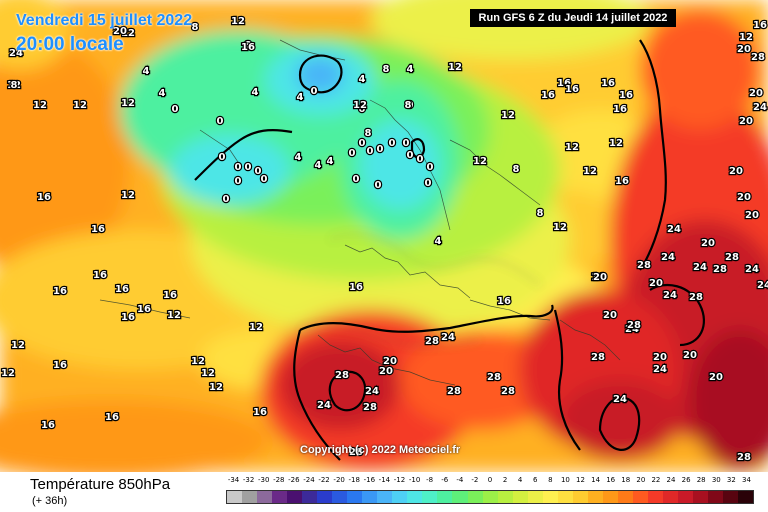 The height and width of the screenshot is (512, 768). I want to click on legend-tick-label: -18, so click(354, 480).